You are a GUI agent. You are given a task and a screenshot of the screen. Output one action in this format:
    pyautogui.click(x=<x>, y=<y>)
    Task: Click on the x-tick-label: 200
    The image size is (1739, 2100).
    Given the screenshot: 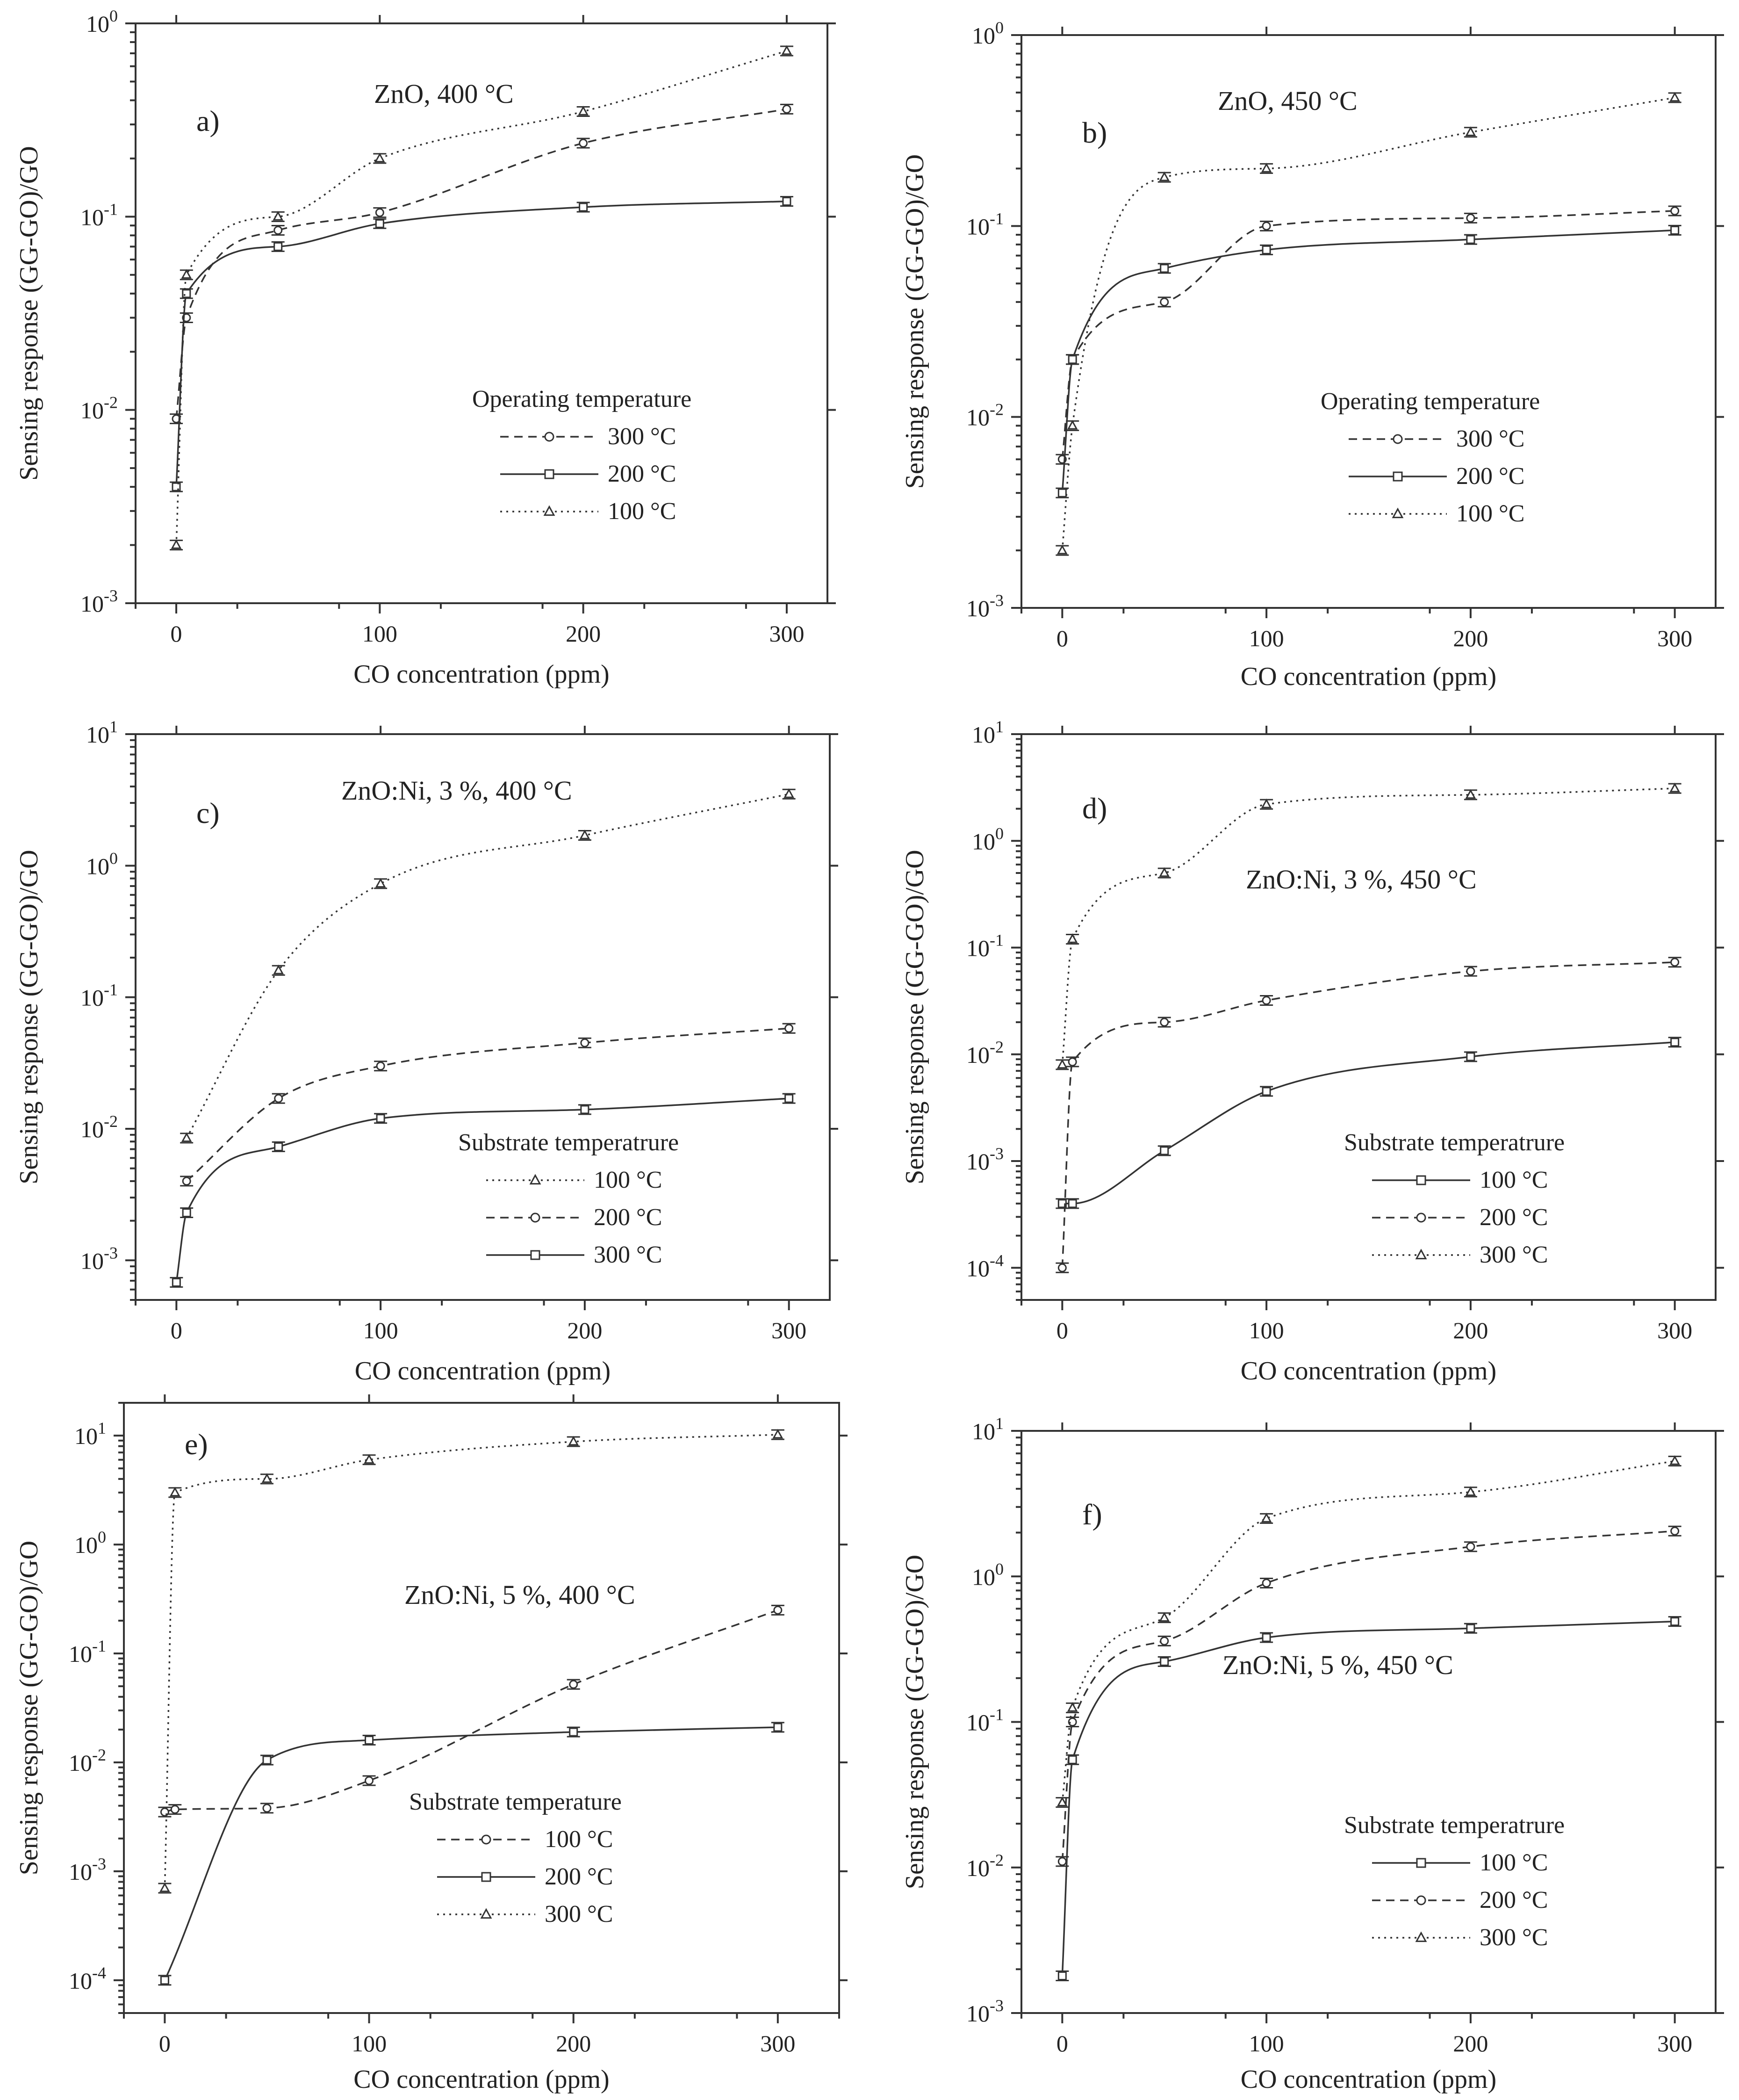 What is the action you would take?
    pyautogui.click(x=573, y=2044)
    